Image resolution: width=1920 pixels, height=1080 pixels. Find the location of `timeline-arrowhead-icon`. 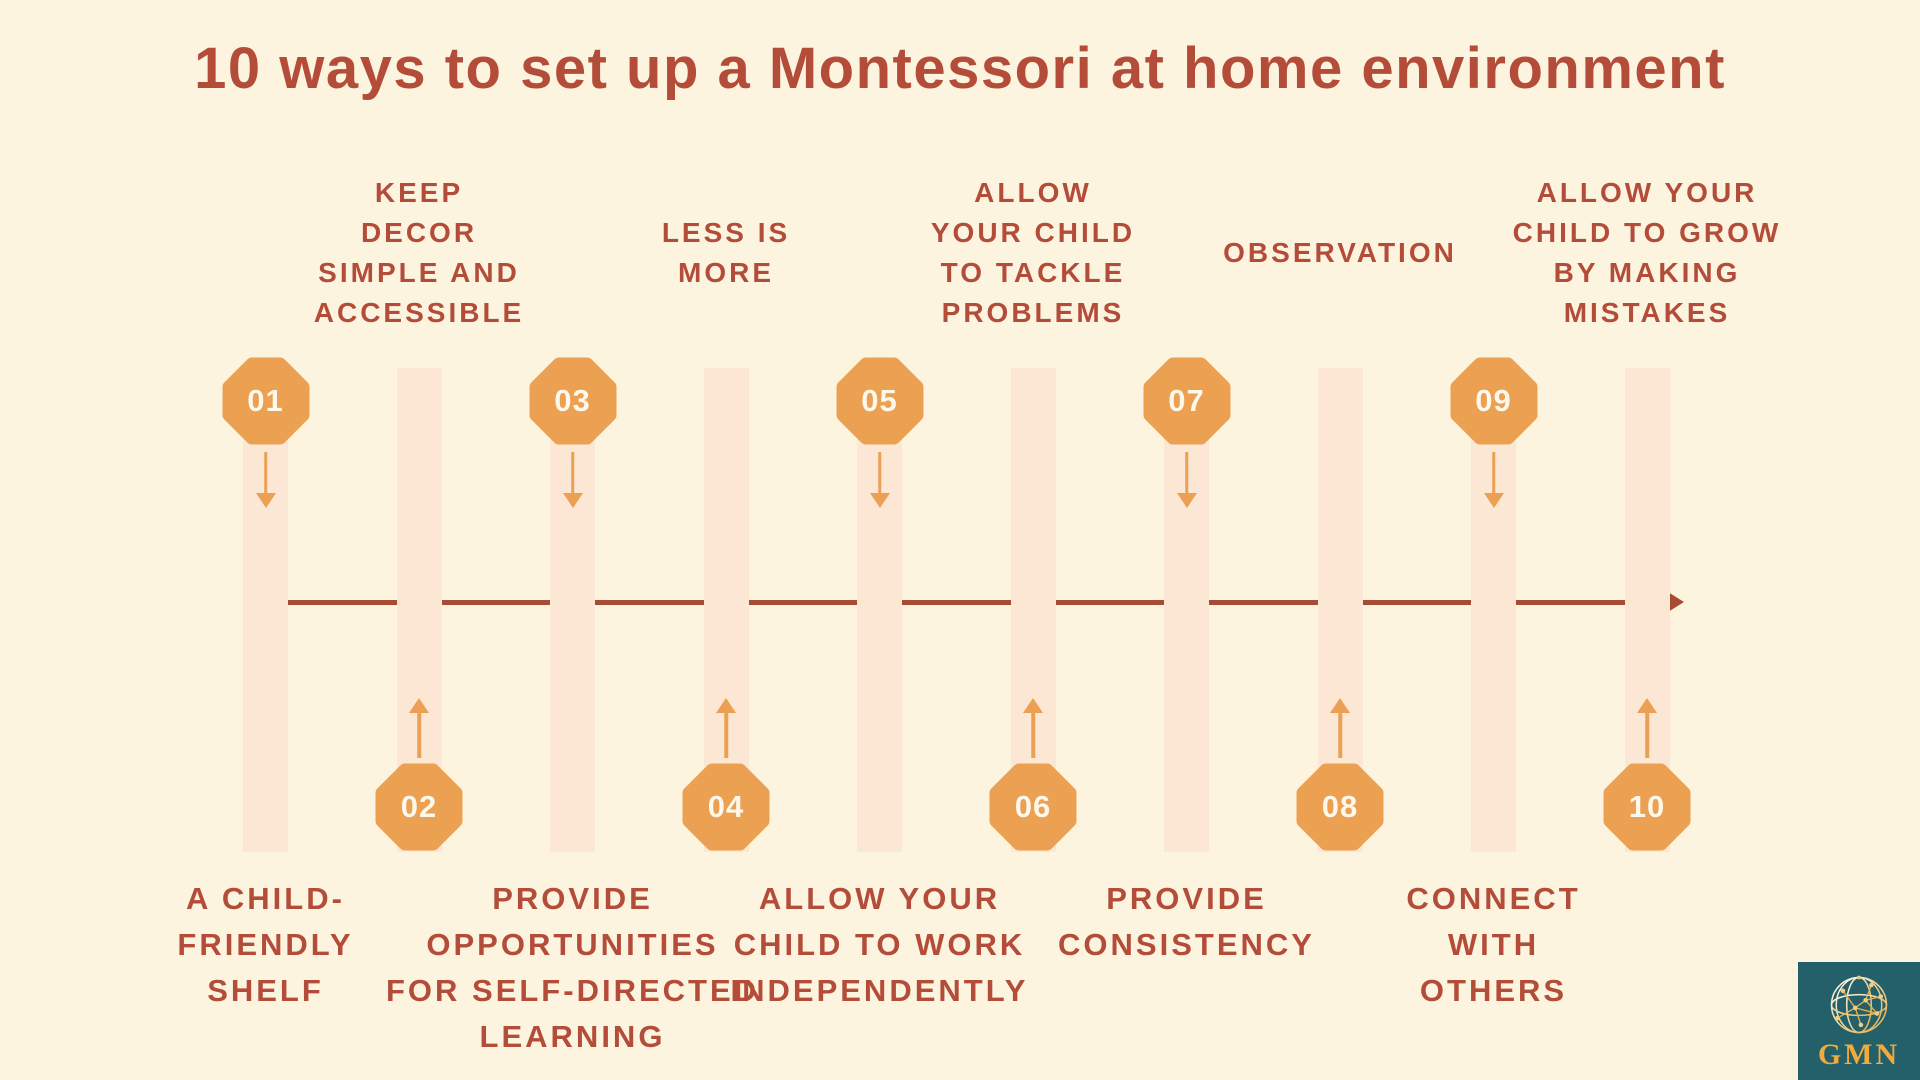

timeline-arrowhead-icon is located at coordinates (1676, 602).